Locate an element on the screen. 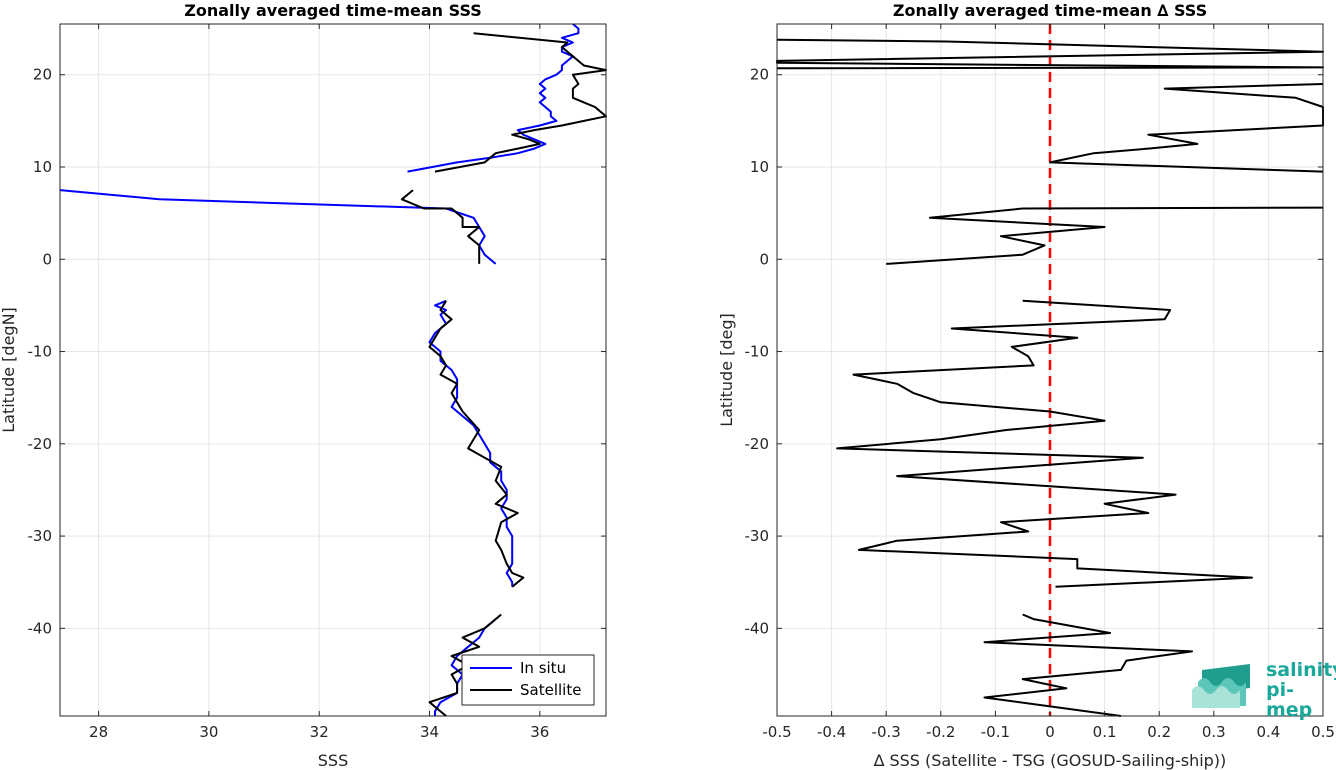 The image size is (1336, 770). series-satellite is located at coordinates (503, 374).